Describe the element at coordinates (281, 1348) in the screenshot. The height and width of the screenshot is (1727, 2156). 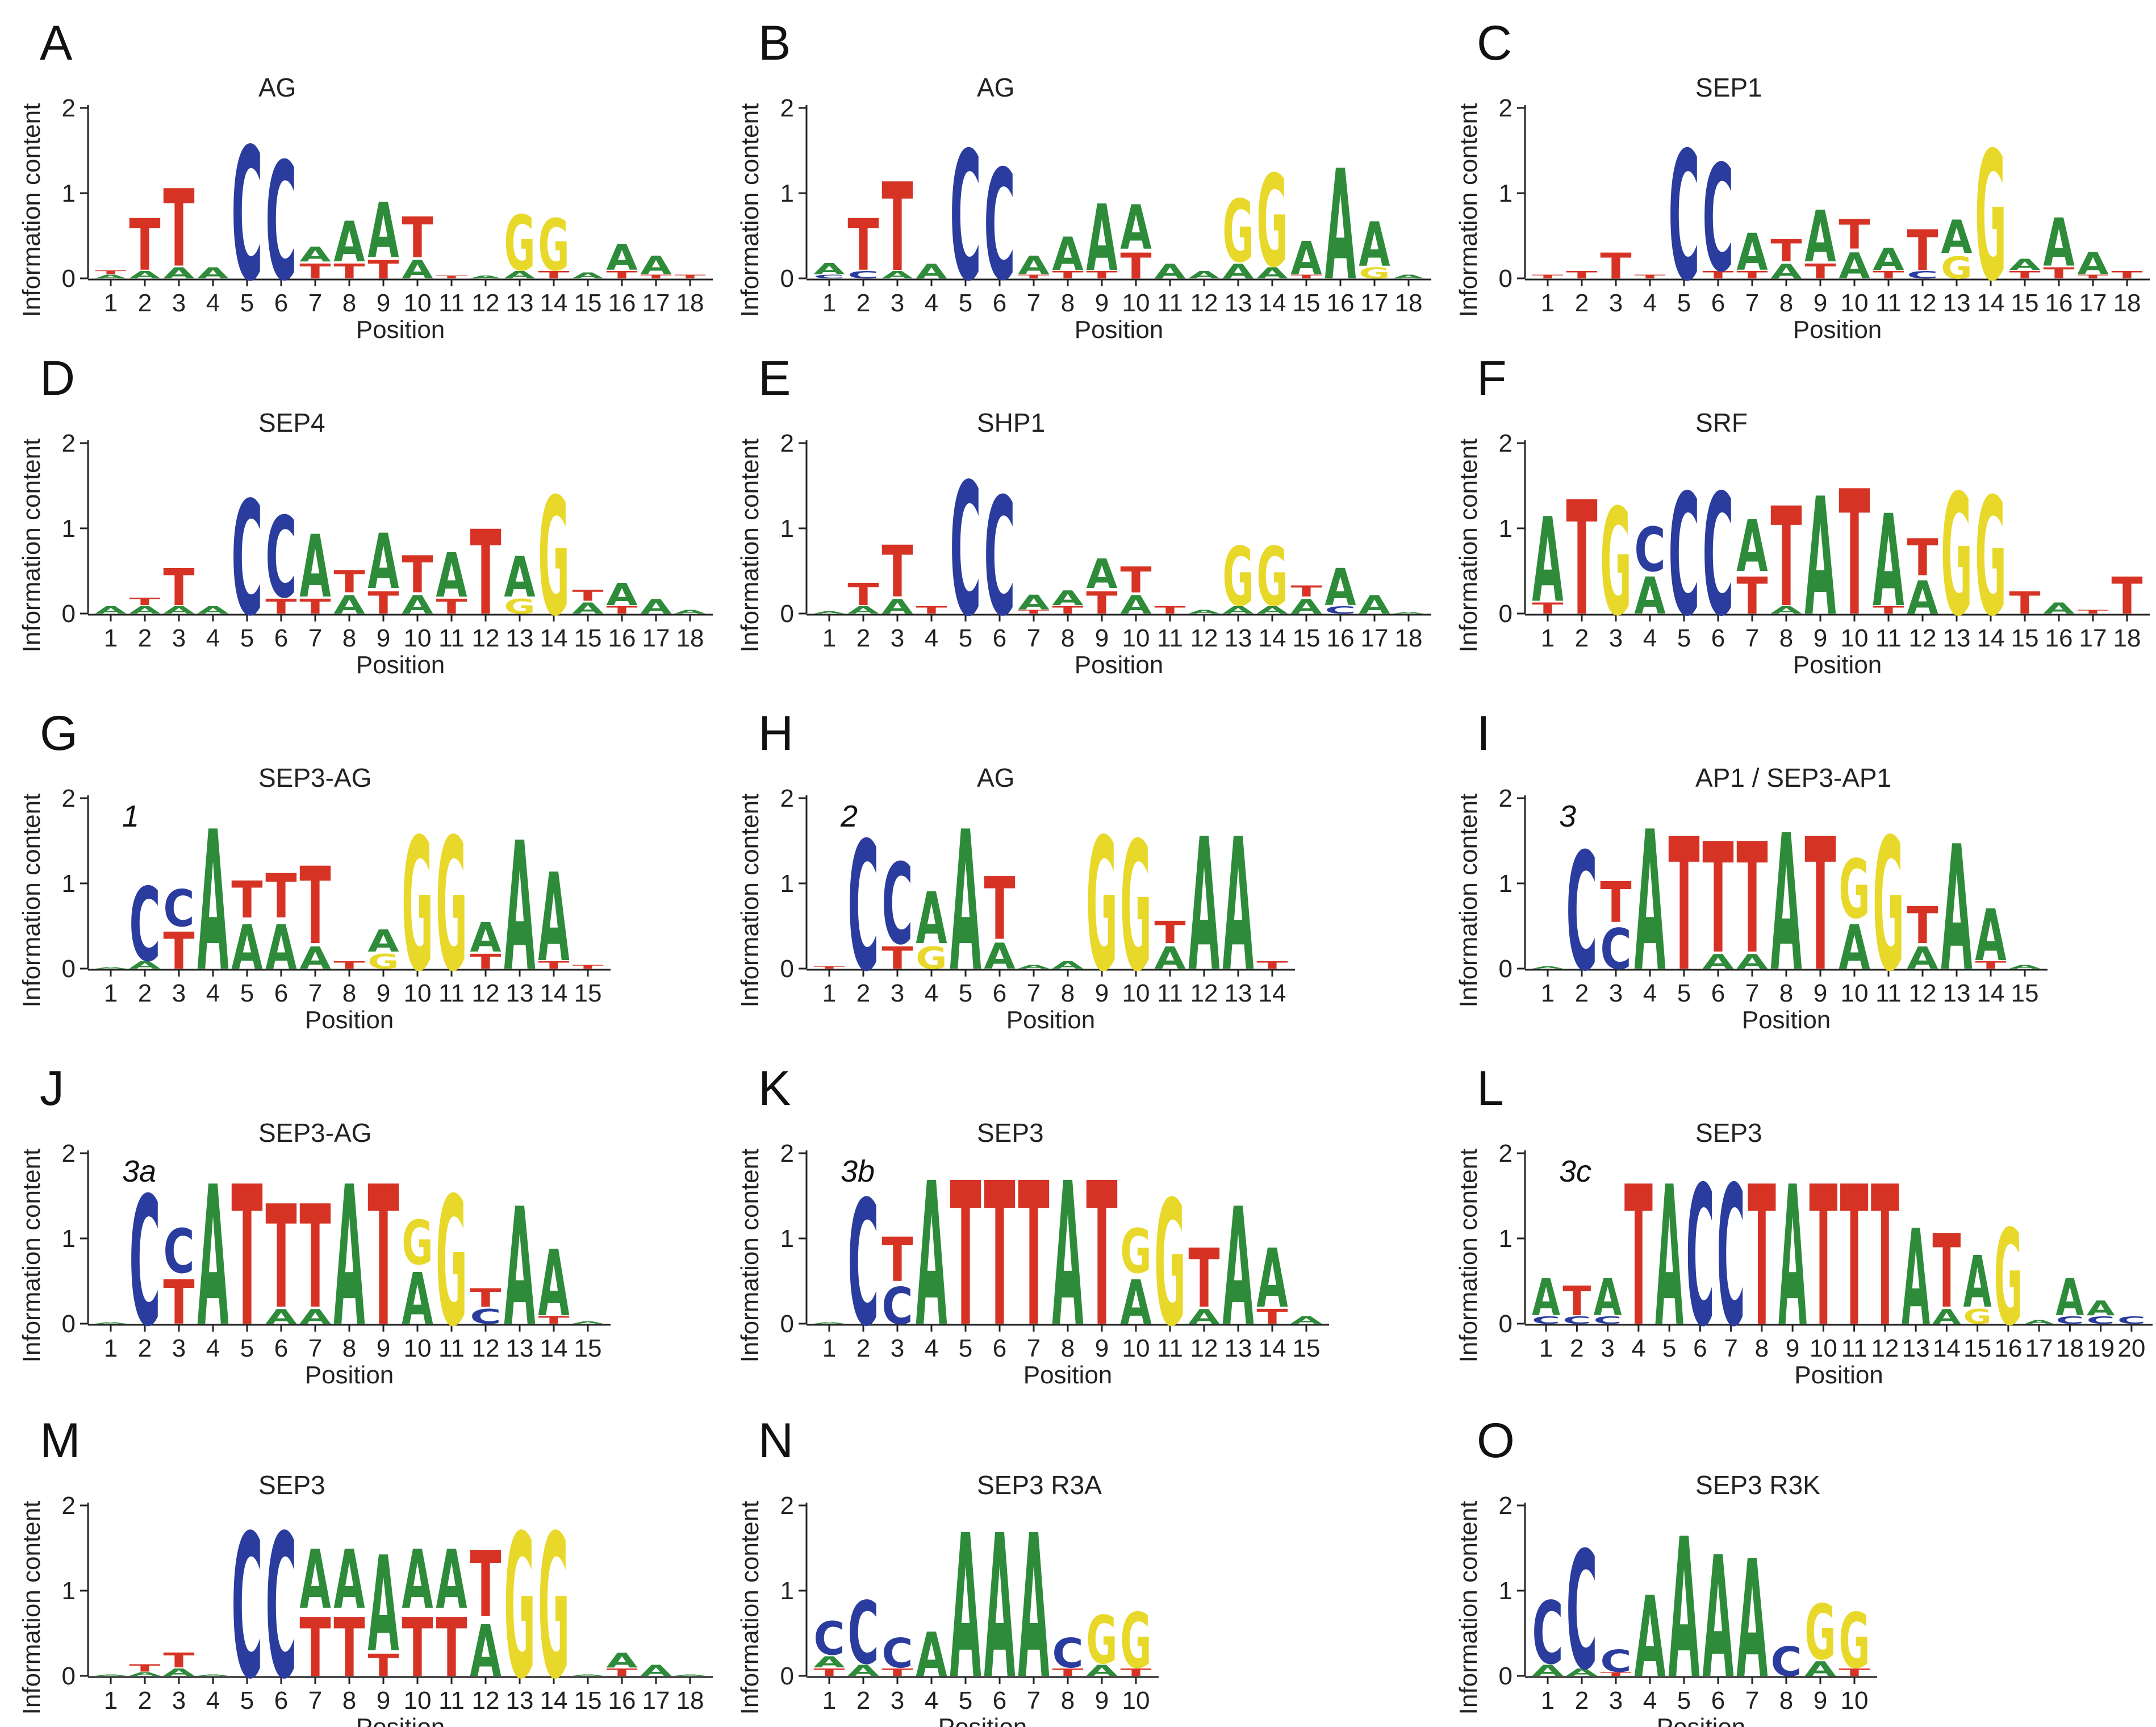
I see `x-tick-label: 6` at that location.